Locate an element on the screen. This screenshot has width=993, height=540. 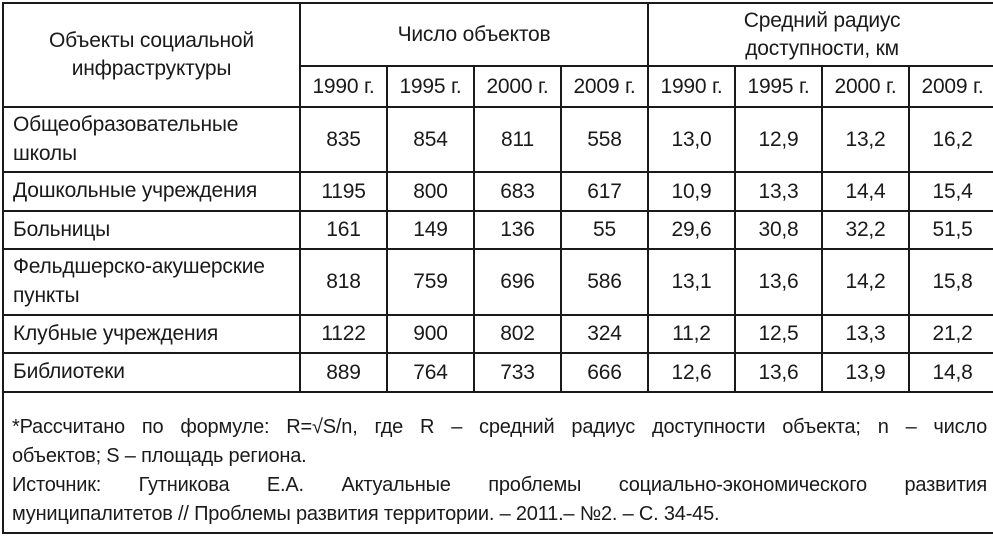
count-cell: 1195 is located at coordinates (343, 191).